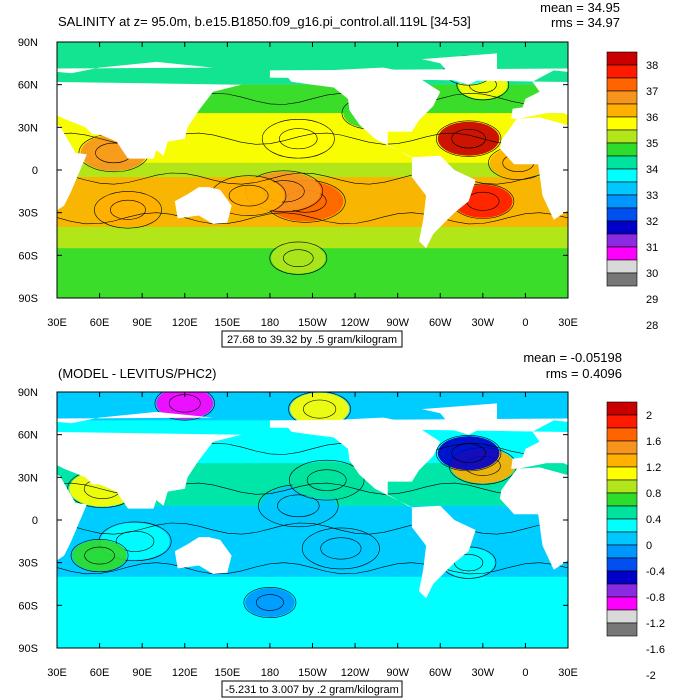 The image size is (700, 700). I want to click on y-tick-label: 30N, so click(28, 478).